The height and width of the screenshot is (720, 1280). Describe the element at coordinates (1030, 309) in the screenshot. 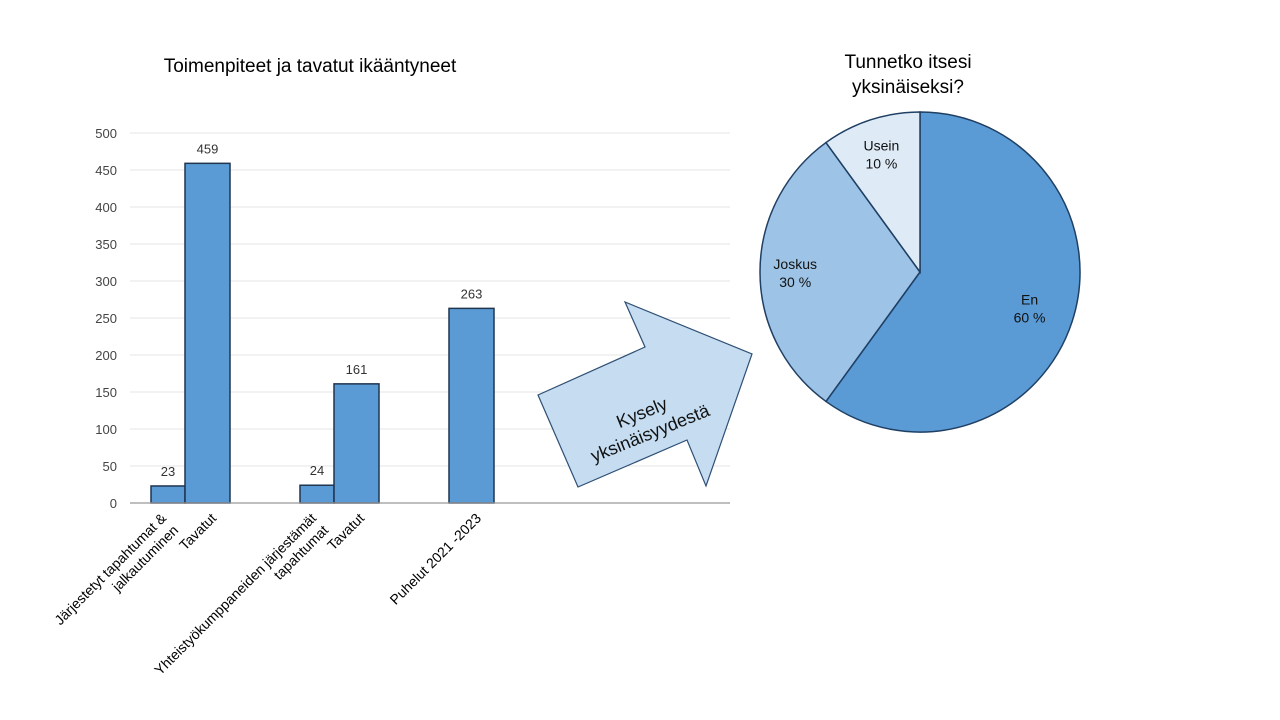

I see `pie-label-en: En 60 %` at that location.